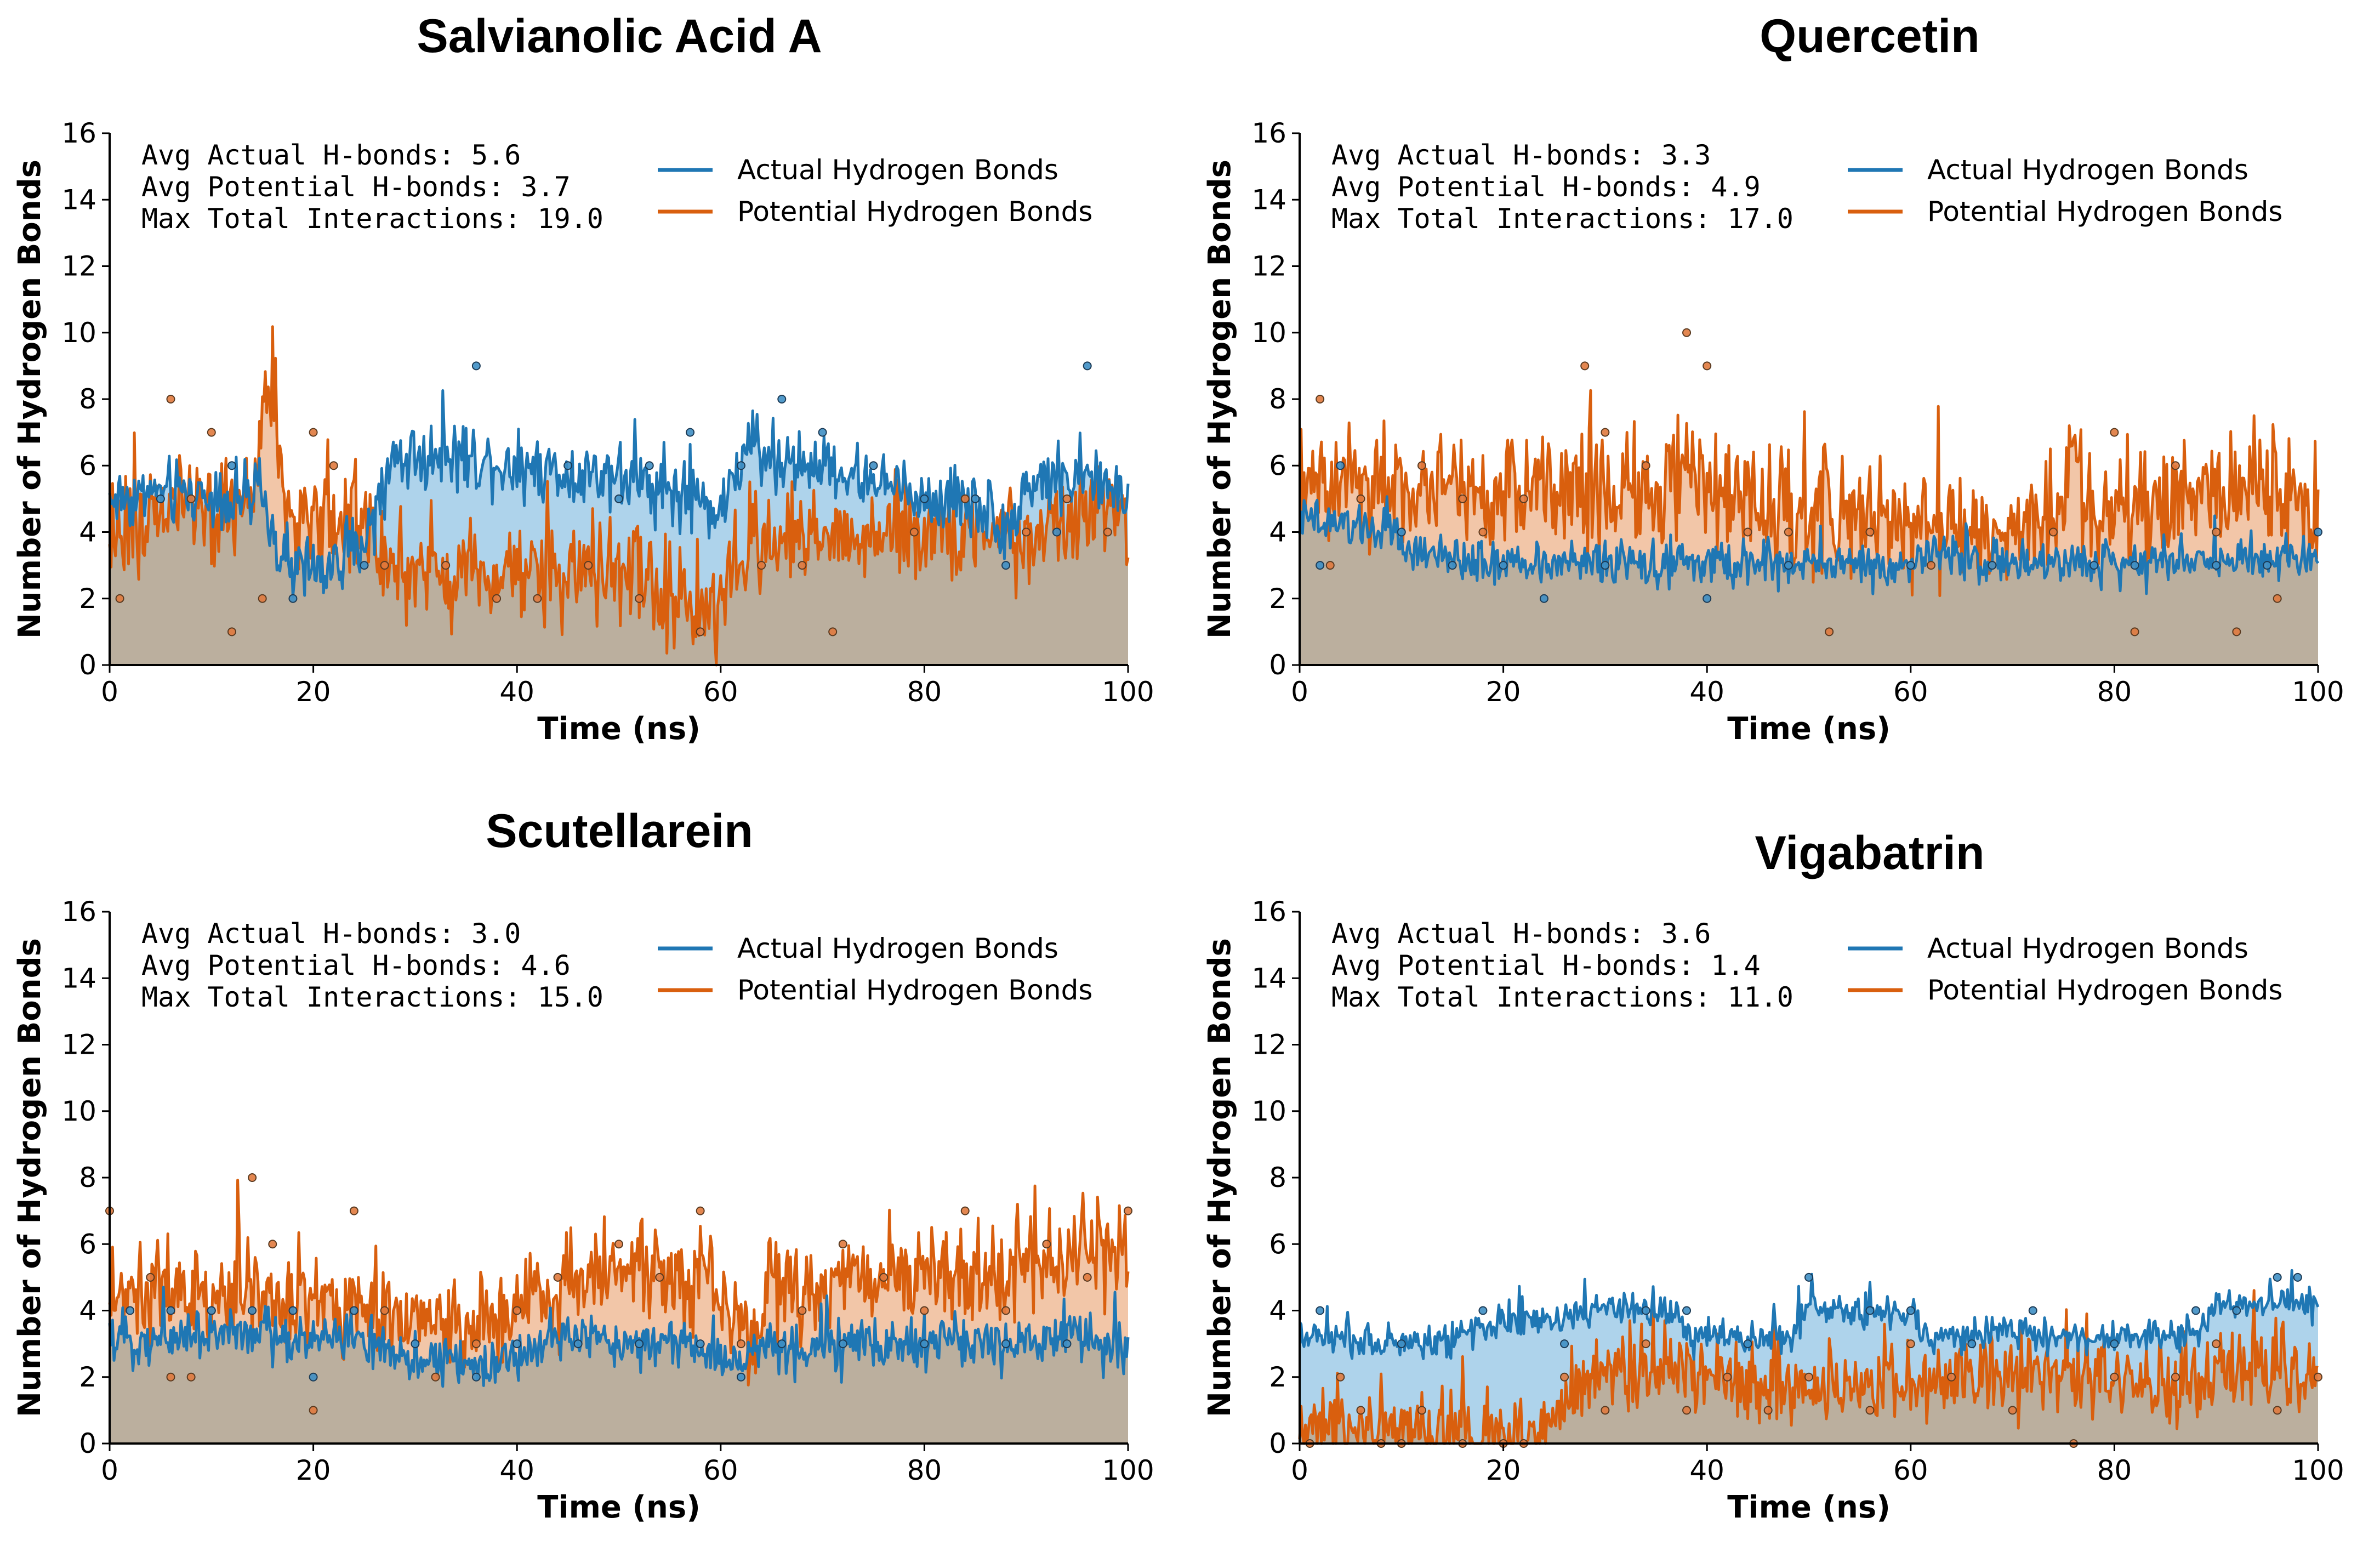  What do you see at coordinates (1809, 545) in the screenshot?
I see `series-line-actual` at bounding box center [1809, 545].